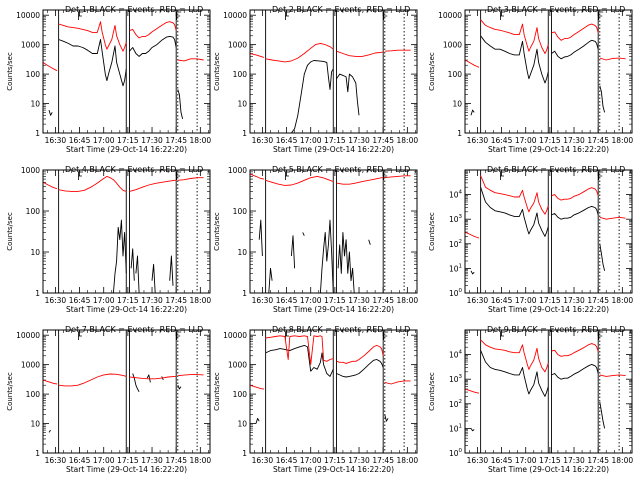  Describe the element at coordinates (37, 453) in the screenshot. I see `y-tick-label: 1` at that location.